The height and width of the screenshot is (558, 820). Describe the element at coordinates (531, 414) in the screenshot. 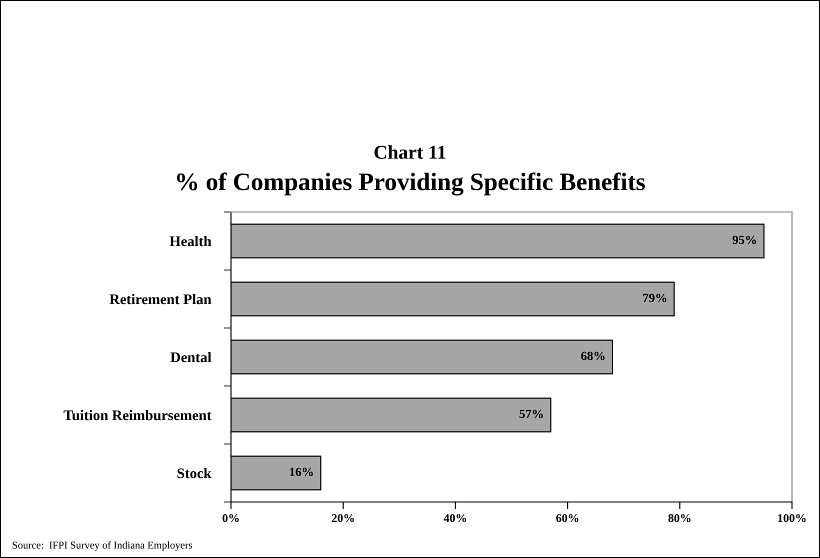

I see `data-label: 57%` at that location.